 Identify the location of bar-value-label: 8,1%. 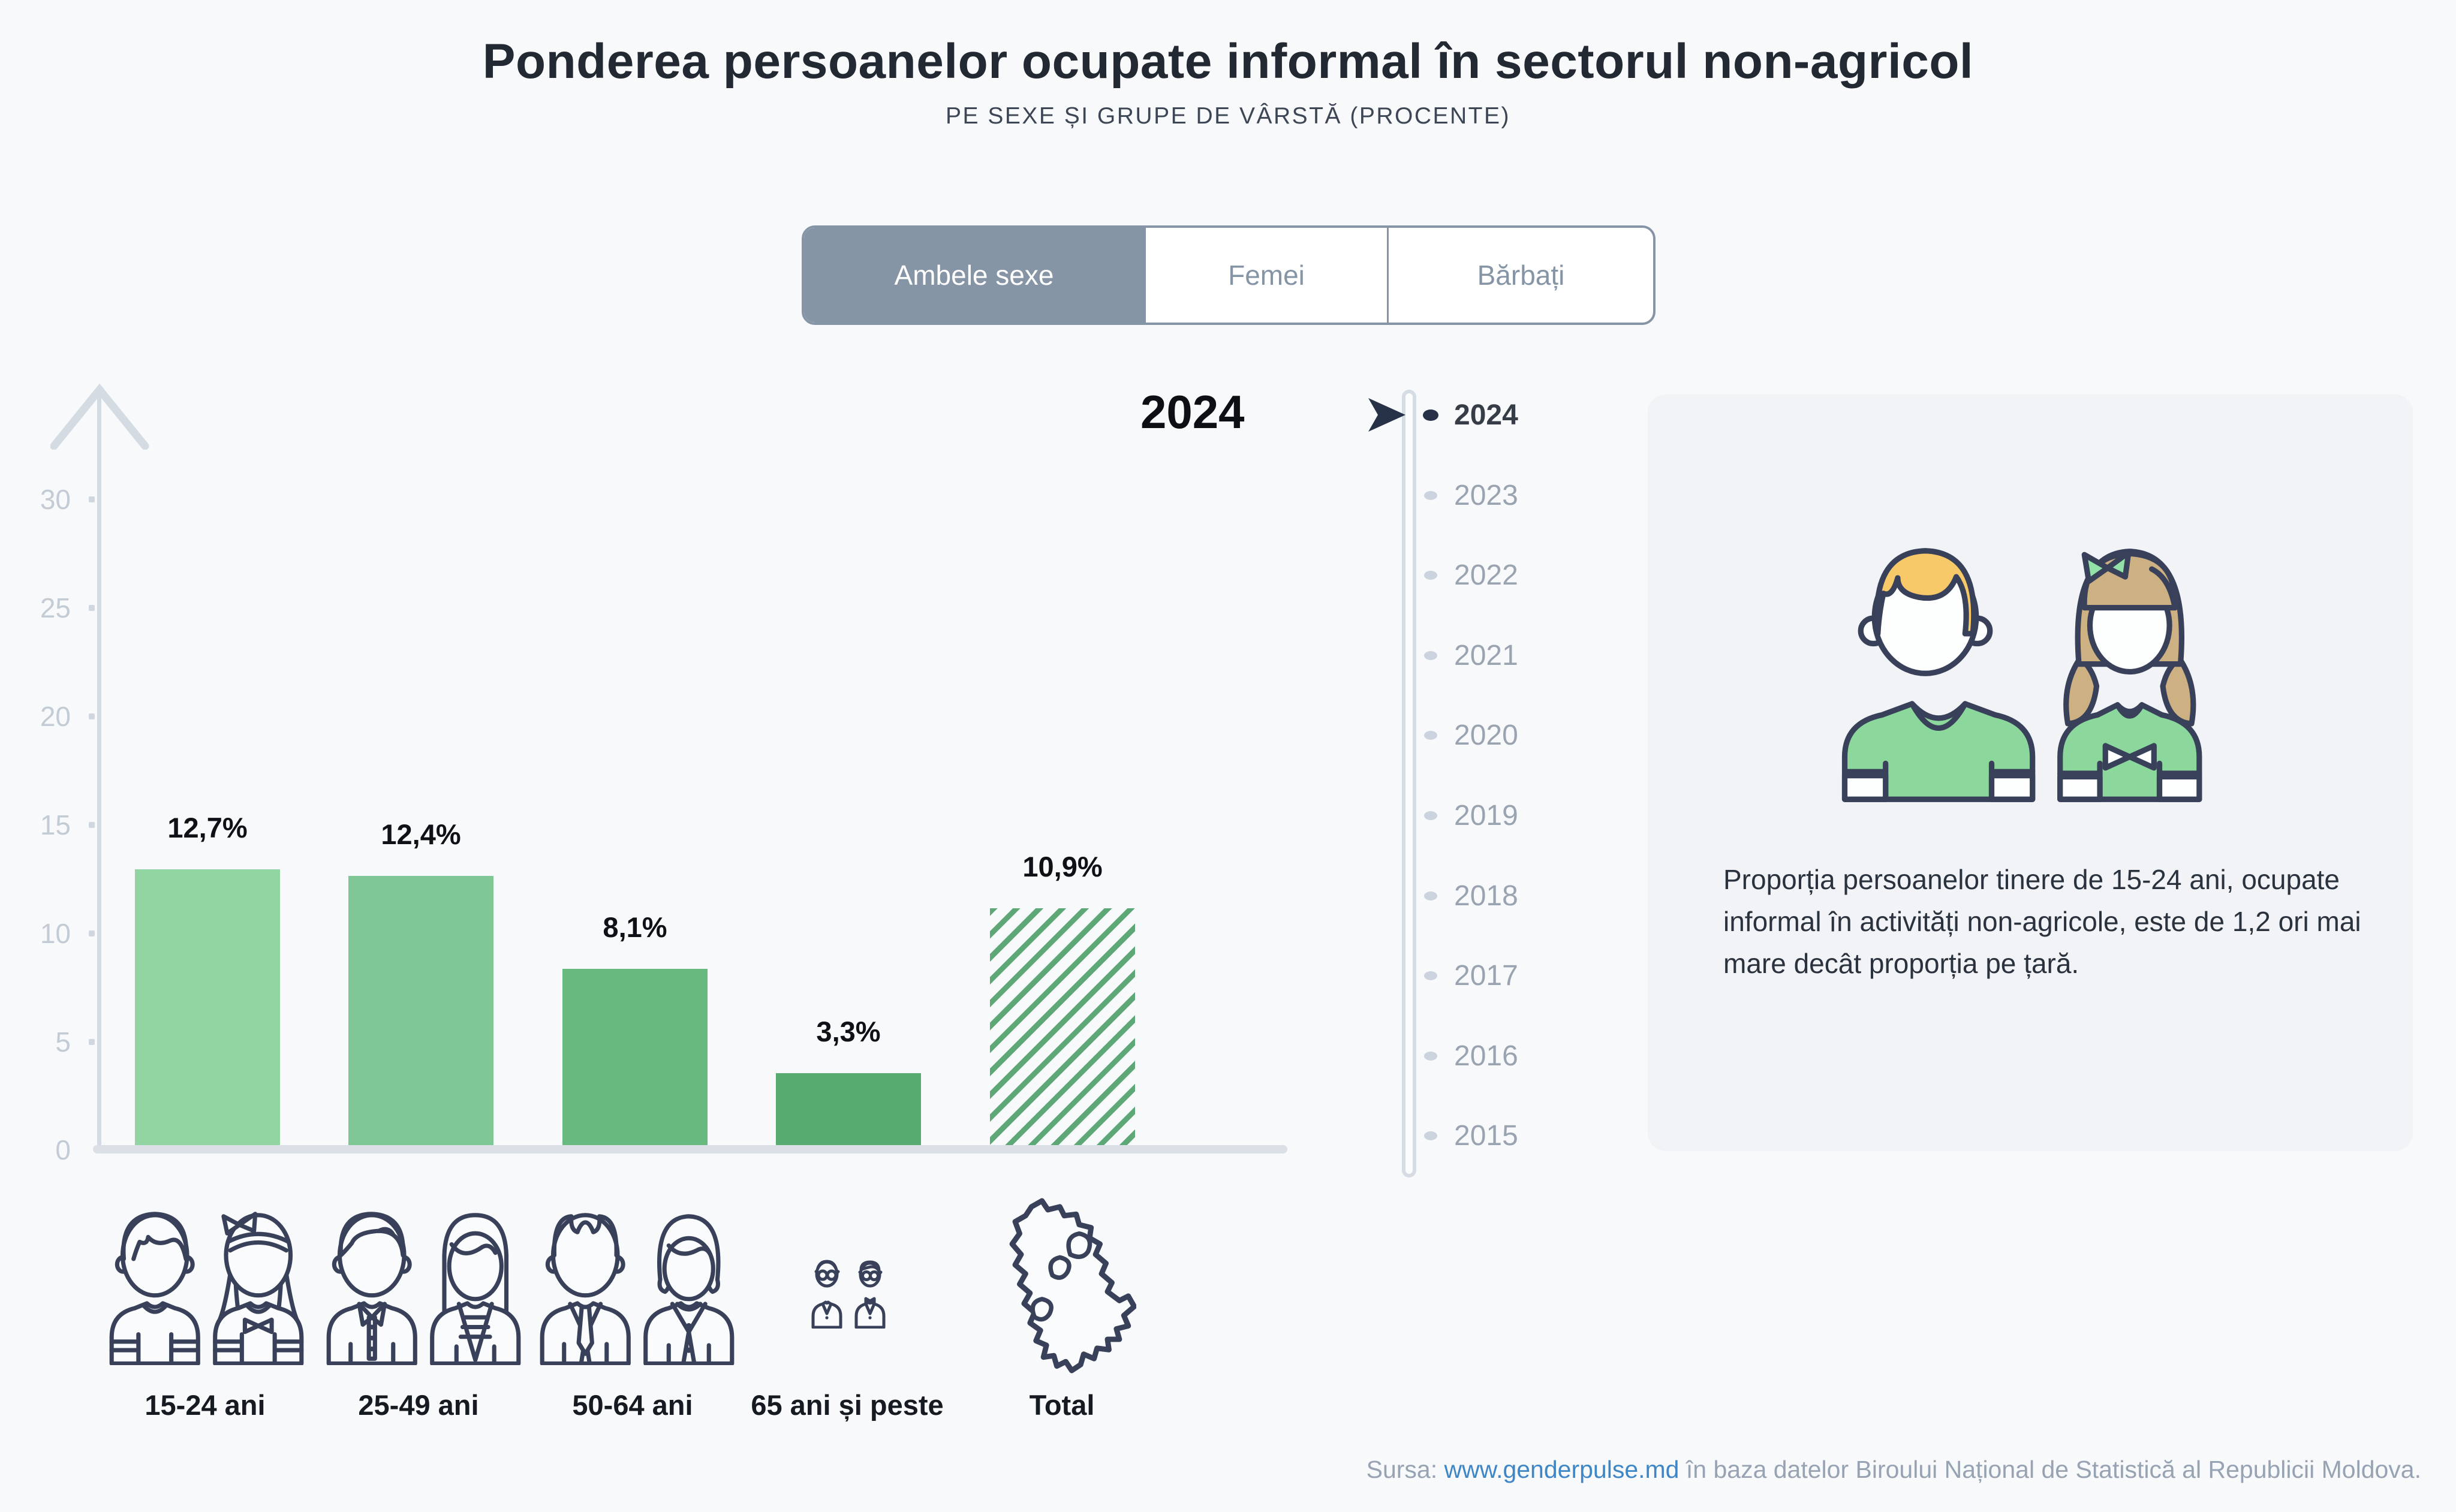
(635, 927).